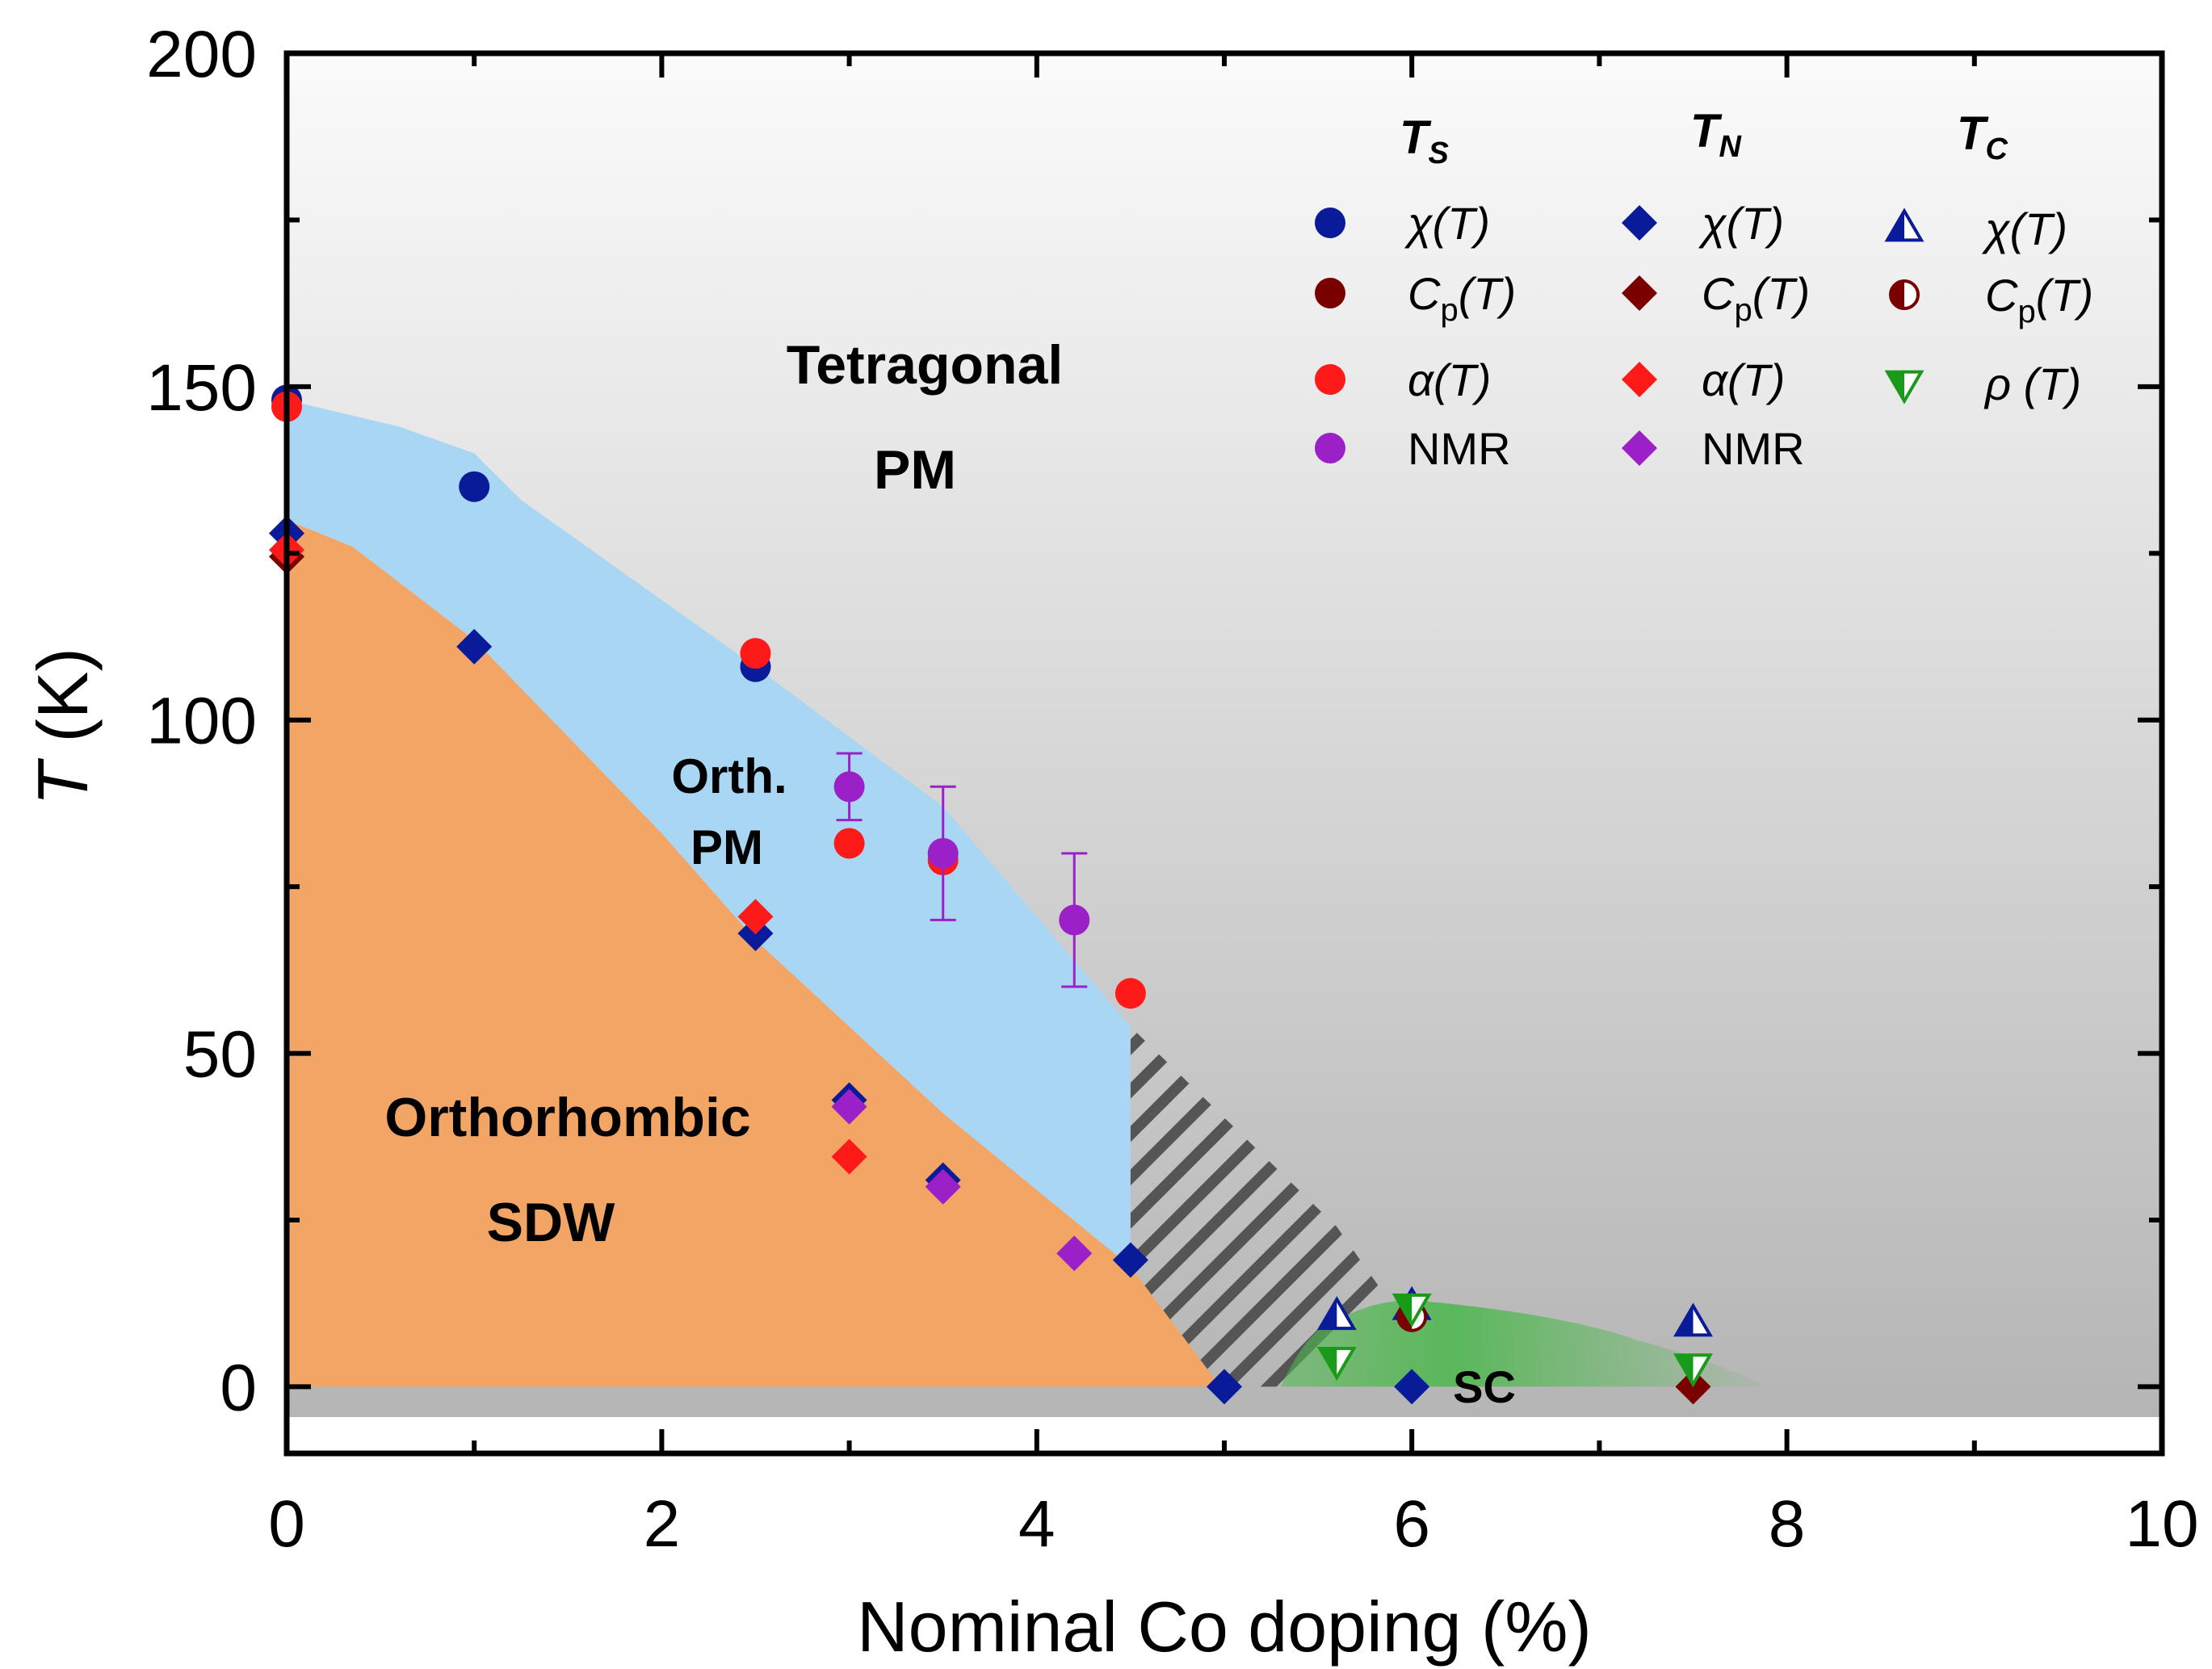 The height and width of the screenshot is (1669, 2212). What do you see at coordinates (962, 1180) in the screenshot?
I see `series-t-n-nmr` at bounding box center [962, 1180].